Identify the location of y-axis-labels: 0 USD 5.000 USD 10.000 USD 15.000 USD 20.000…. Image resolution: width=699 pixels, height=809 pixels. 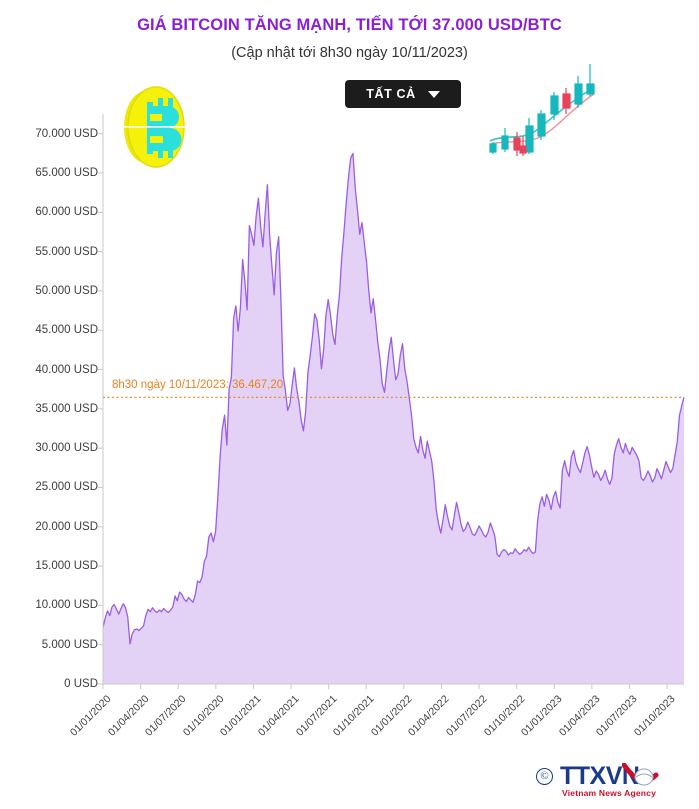
(51, 404).